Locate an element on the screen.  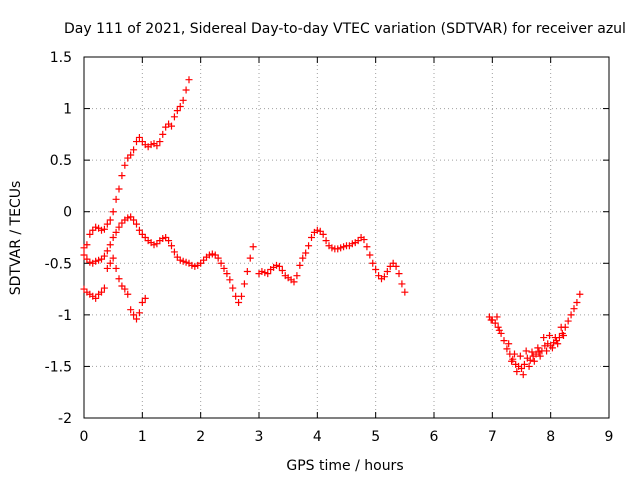
x-tick-label: 6 is located at coordinates (434, 437).